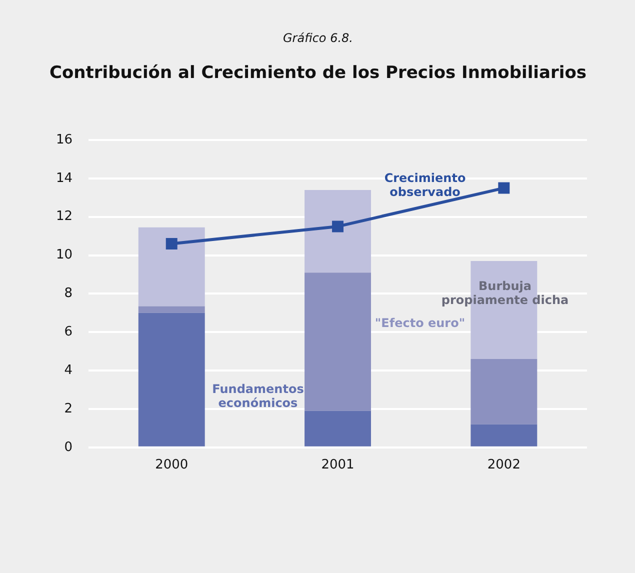 This screenshot has width=635, height=573. What do you see at coordinates (425, 185) in the screenshot?
I see `series-label: Crecimiento observado` at bounding box center [425, 185].